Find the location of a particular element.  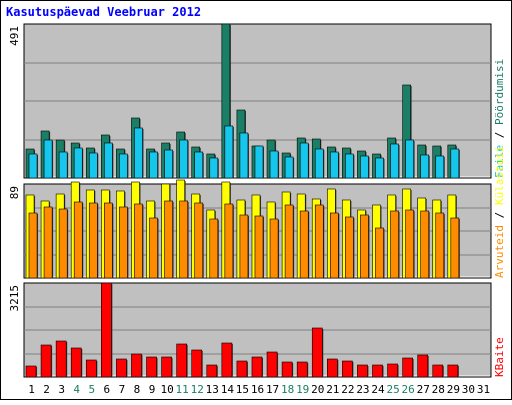

x-tick-label-25: 25 is located at coordinates (392, 389).